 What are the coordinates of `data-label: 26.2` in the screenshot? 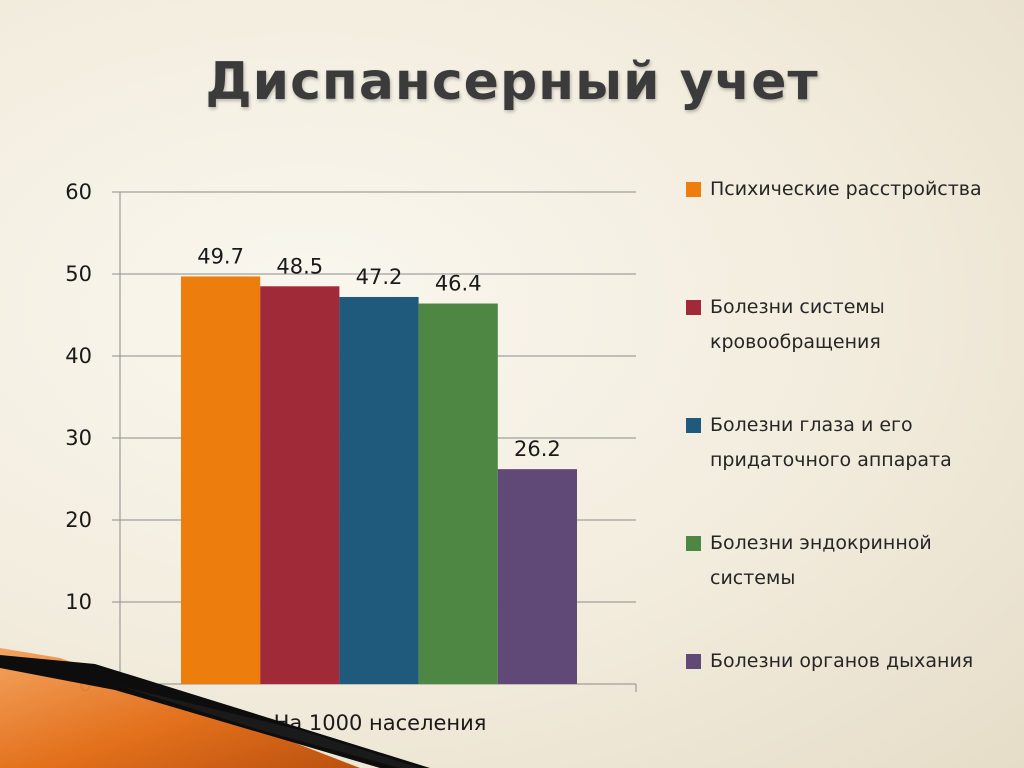 It's located at (537, 449).